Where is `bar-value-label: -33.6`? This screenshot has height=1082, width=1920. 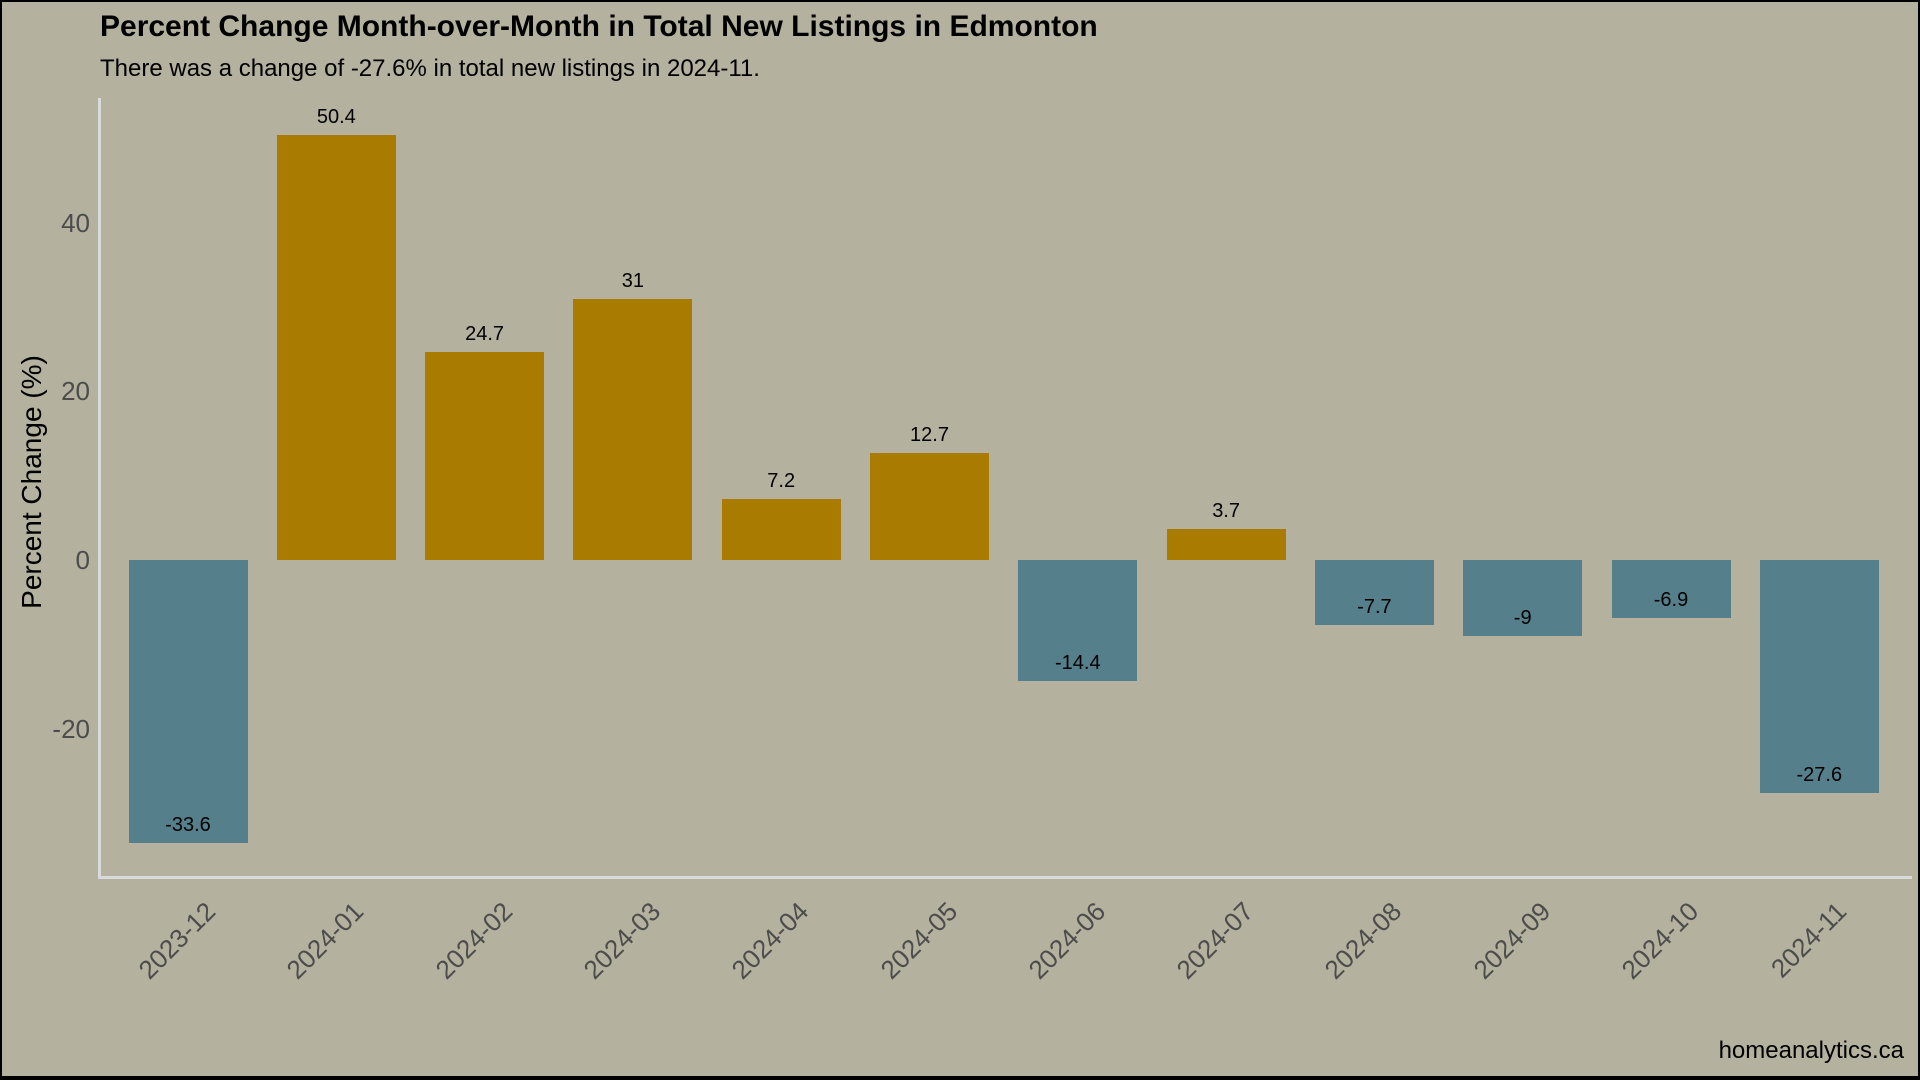
bar-value-label: -33.6 is located at coordinates (188, 825).